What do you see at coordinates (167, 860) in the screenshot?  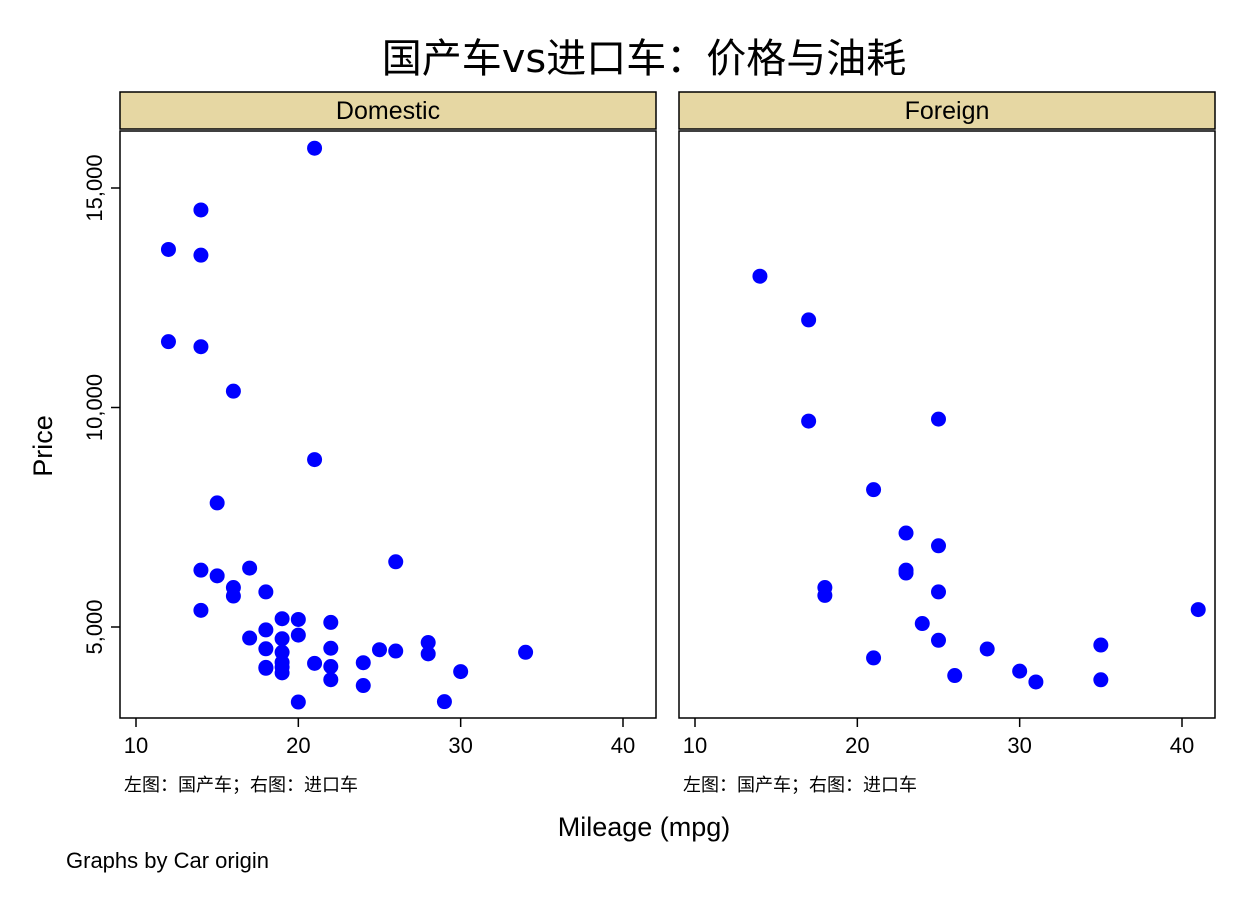 I see `footer-note: Graphs by Car origin` at bounding box center [167, 860].